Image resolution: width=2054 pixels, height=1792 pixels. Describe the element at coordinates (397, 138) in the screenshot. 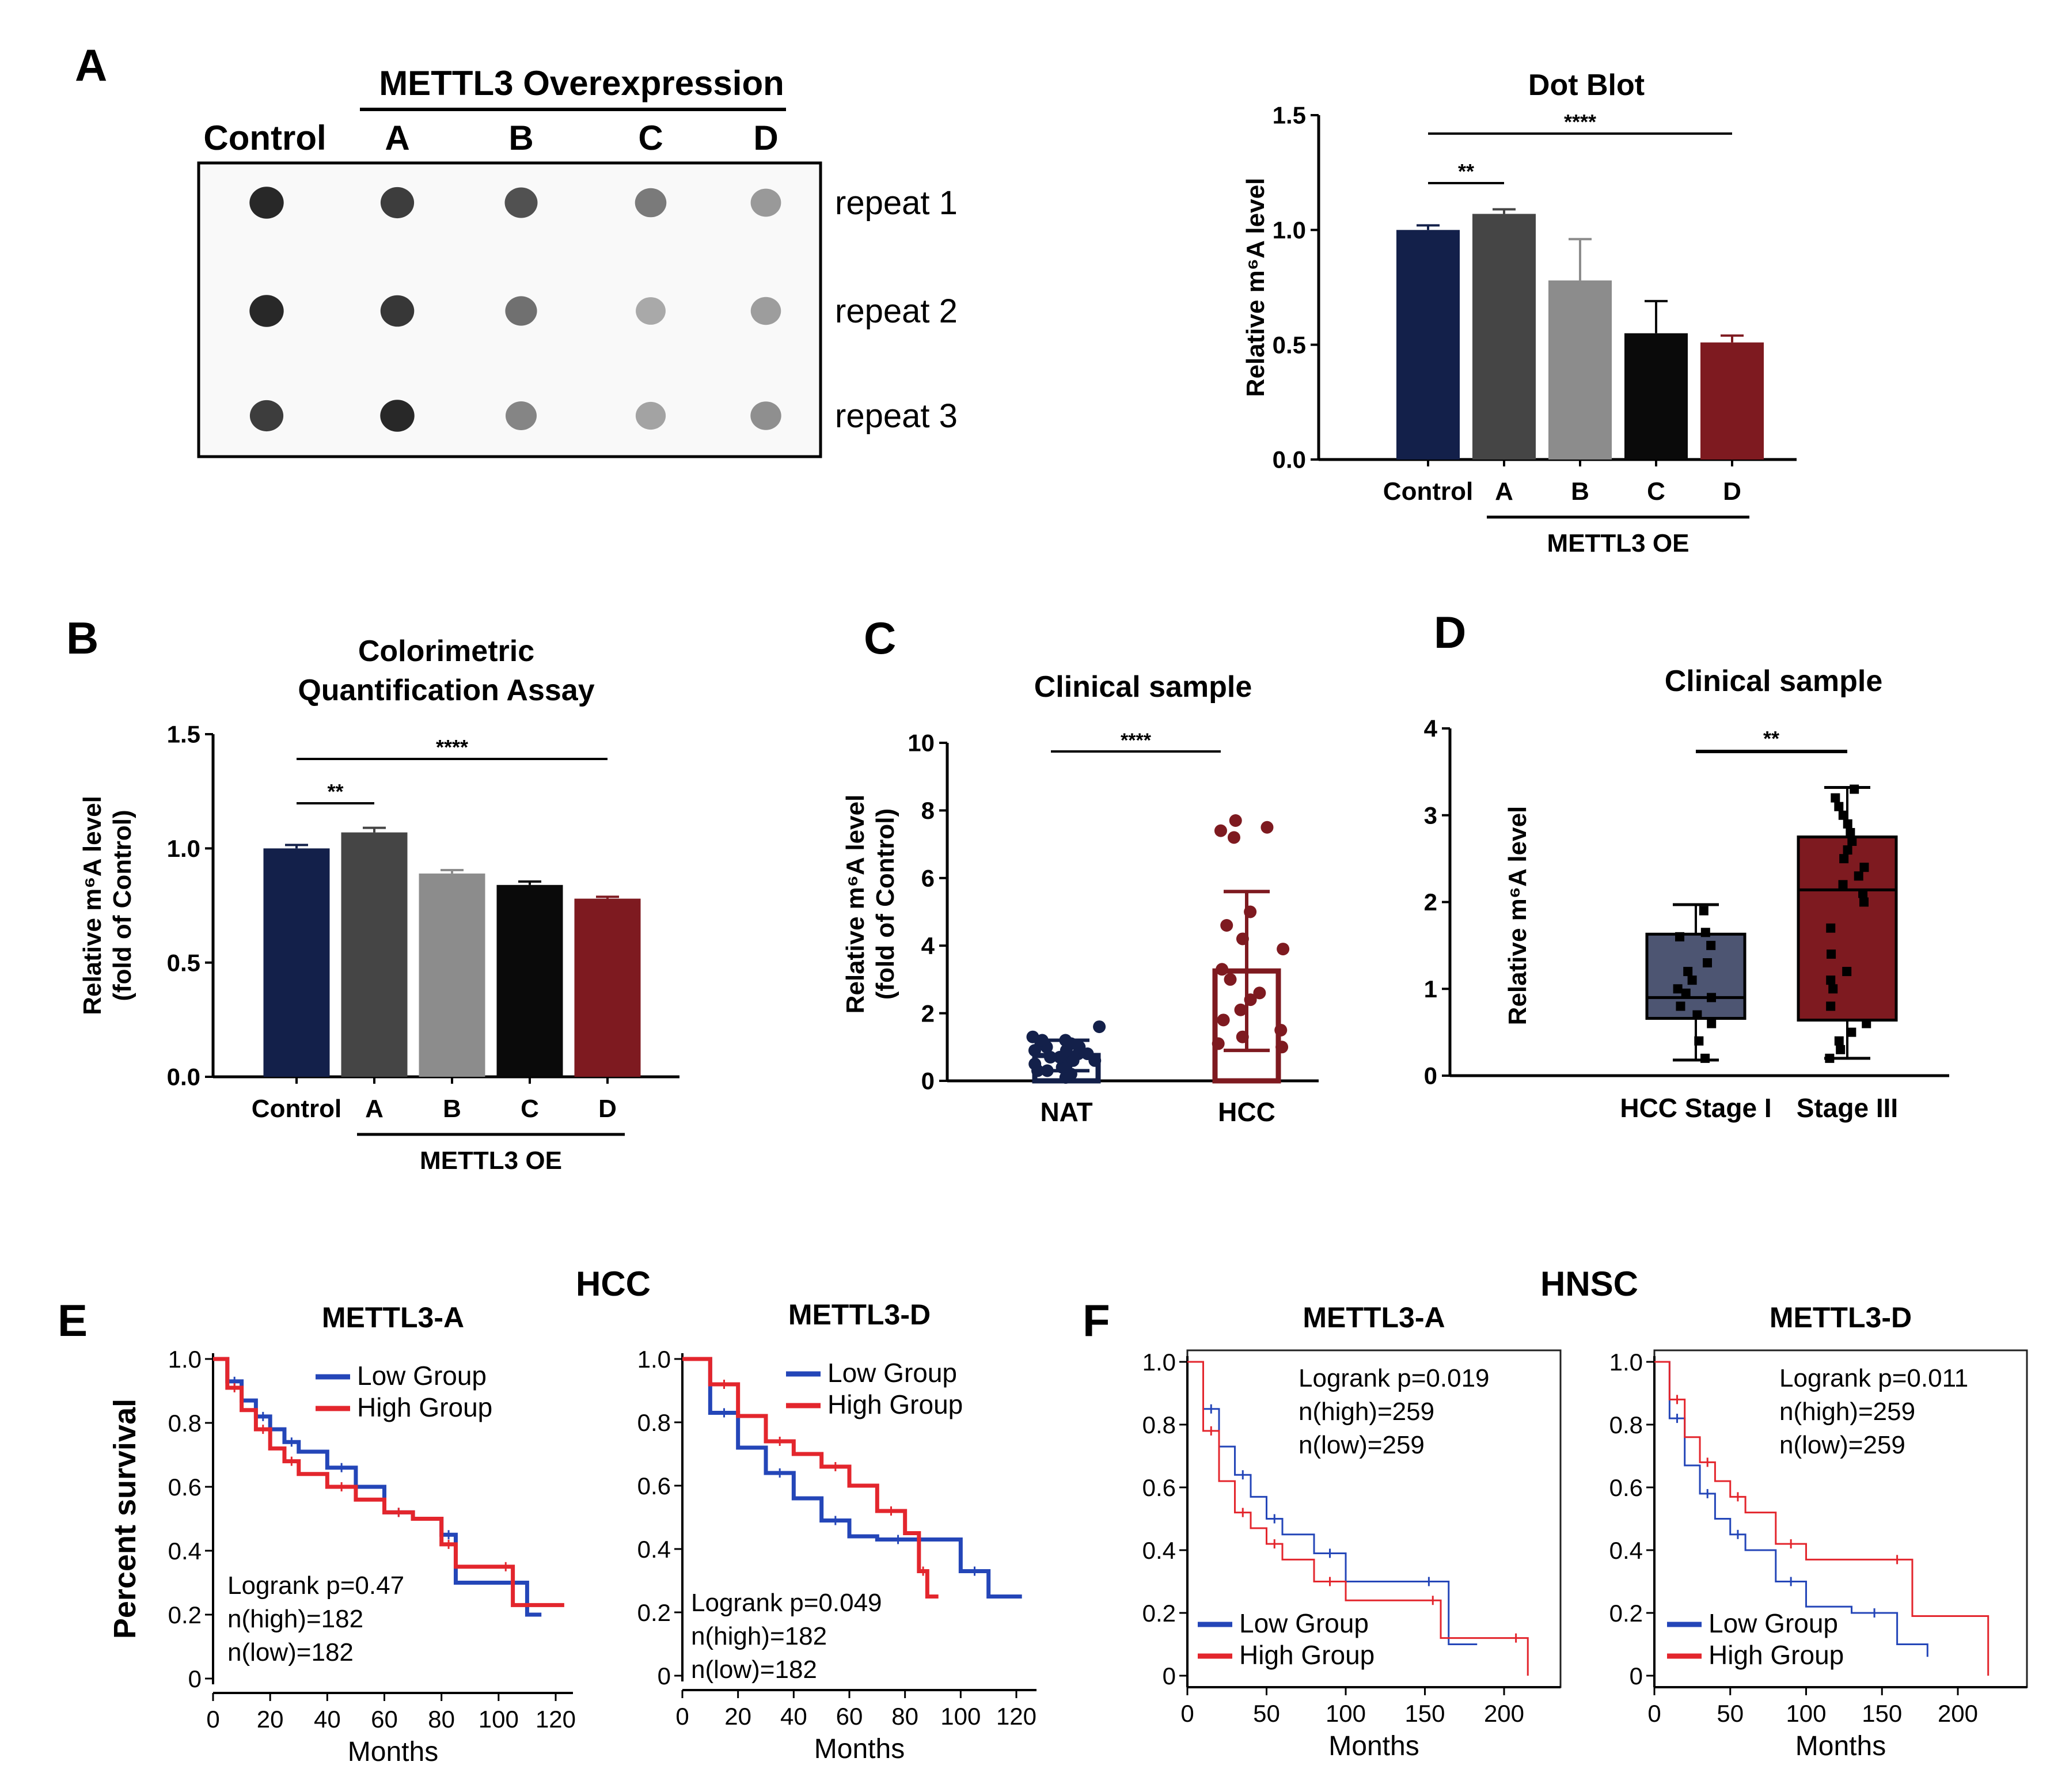

I see `blot-lane-label: A` at that location.